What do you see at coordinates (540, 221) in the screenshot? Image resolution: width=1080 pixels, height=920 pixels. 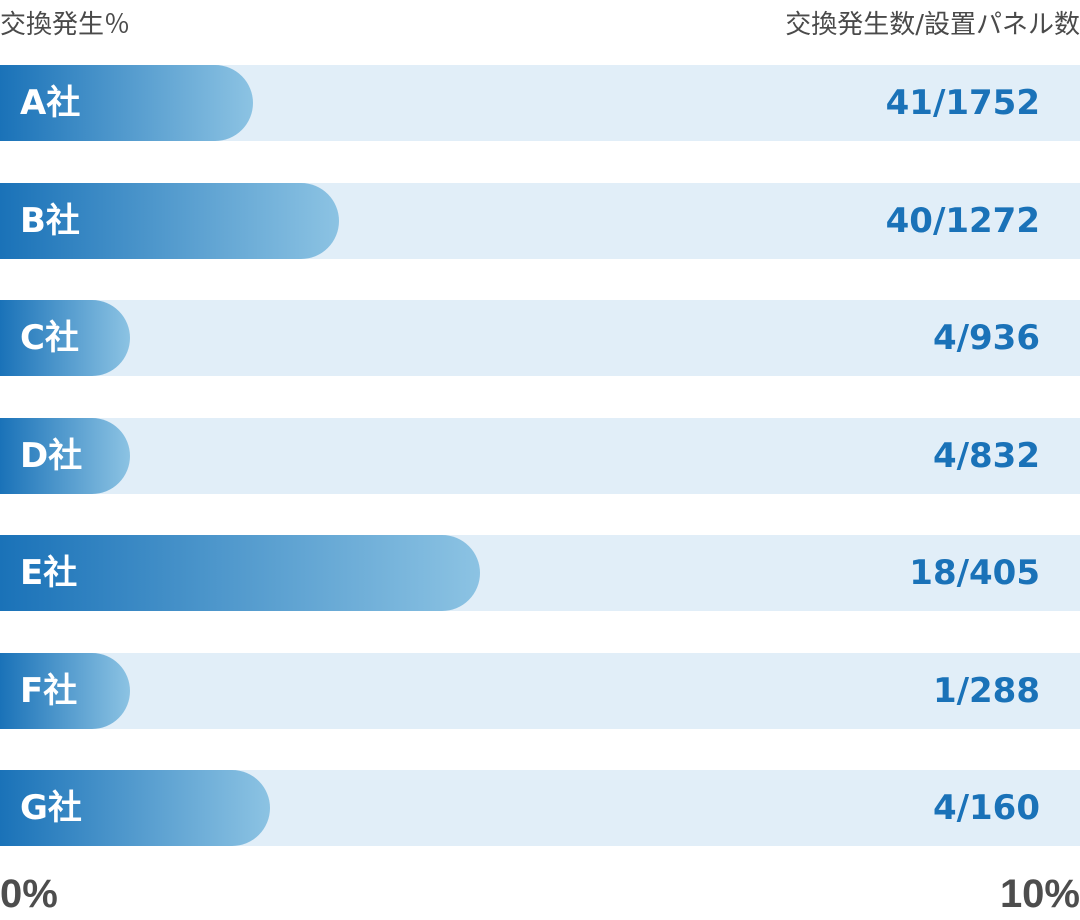 I see `chart-row: B社 40/1272` at bounding box center [540, 221].